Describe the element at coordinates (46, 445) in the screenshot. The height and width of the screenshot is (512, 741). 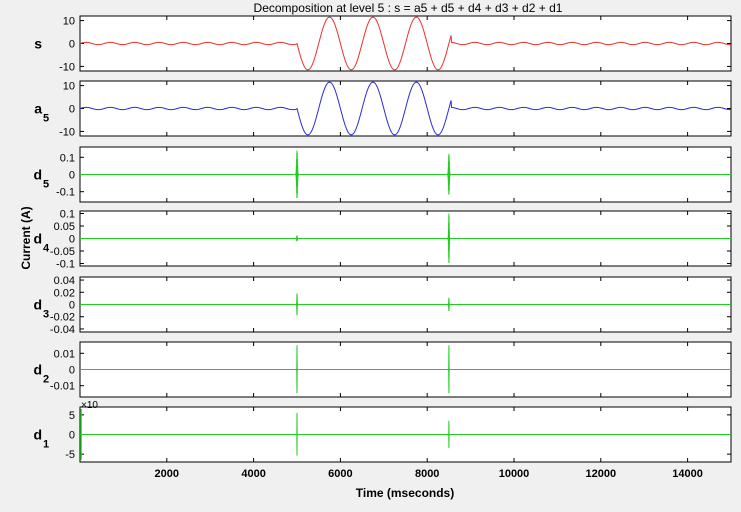
I see `panel-label-sub-d1: 1` at that location.